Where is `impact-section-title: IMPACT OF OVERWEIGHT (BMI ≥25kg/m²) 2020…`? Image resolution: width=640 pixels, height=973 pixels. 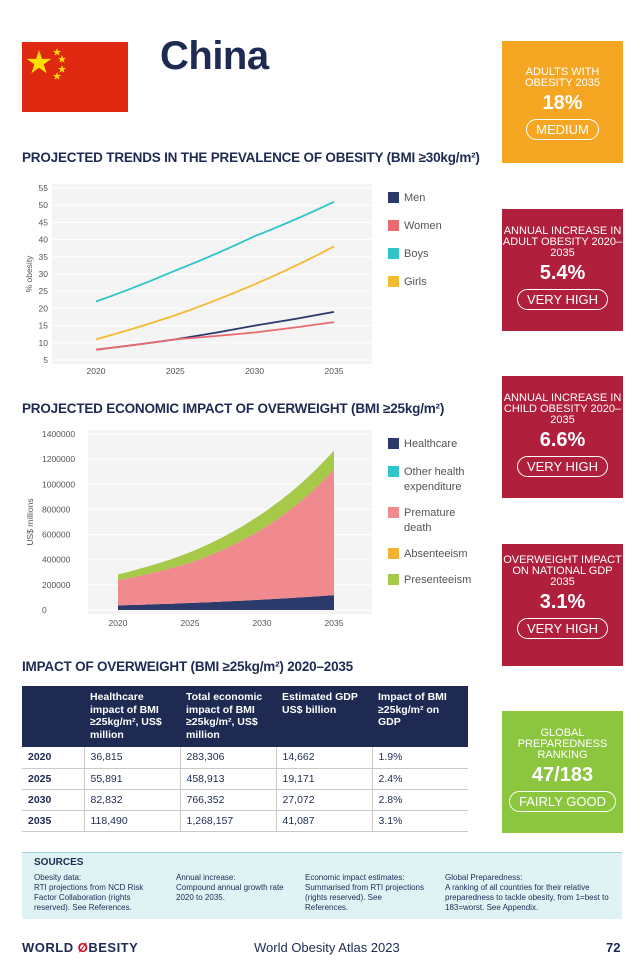 impact-section-title: IMPACT OF OVERWEIGHT (BMI ≥25kg/m²) 2020… is located at coordinates (187, 666).